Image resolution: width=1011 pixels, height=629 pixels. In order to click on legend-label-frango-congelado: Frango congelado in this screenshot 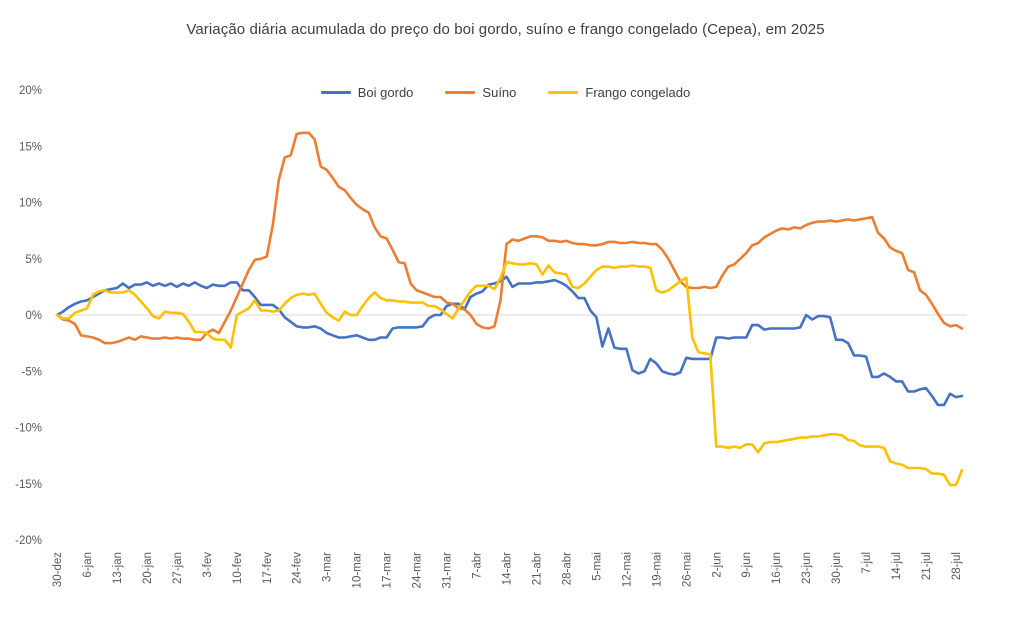, I will do `click(638, 92)`.